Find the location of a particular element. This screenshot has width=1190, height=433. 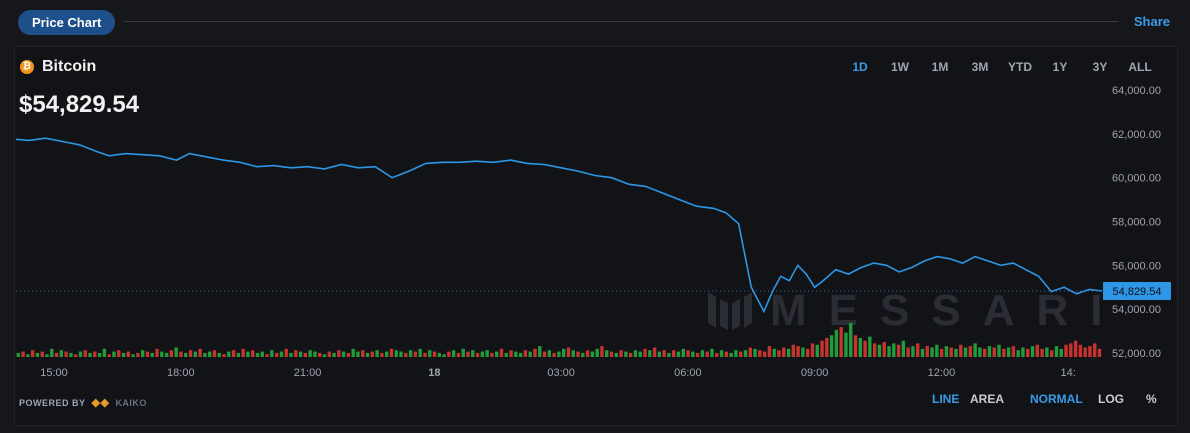

kaiko-name: KAIKO is located at coordinates (131, 402).